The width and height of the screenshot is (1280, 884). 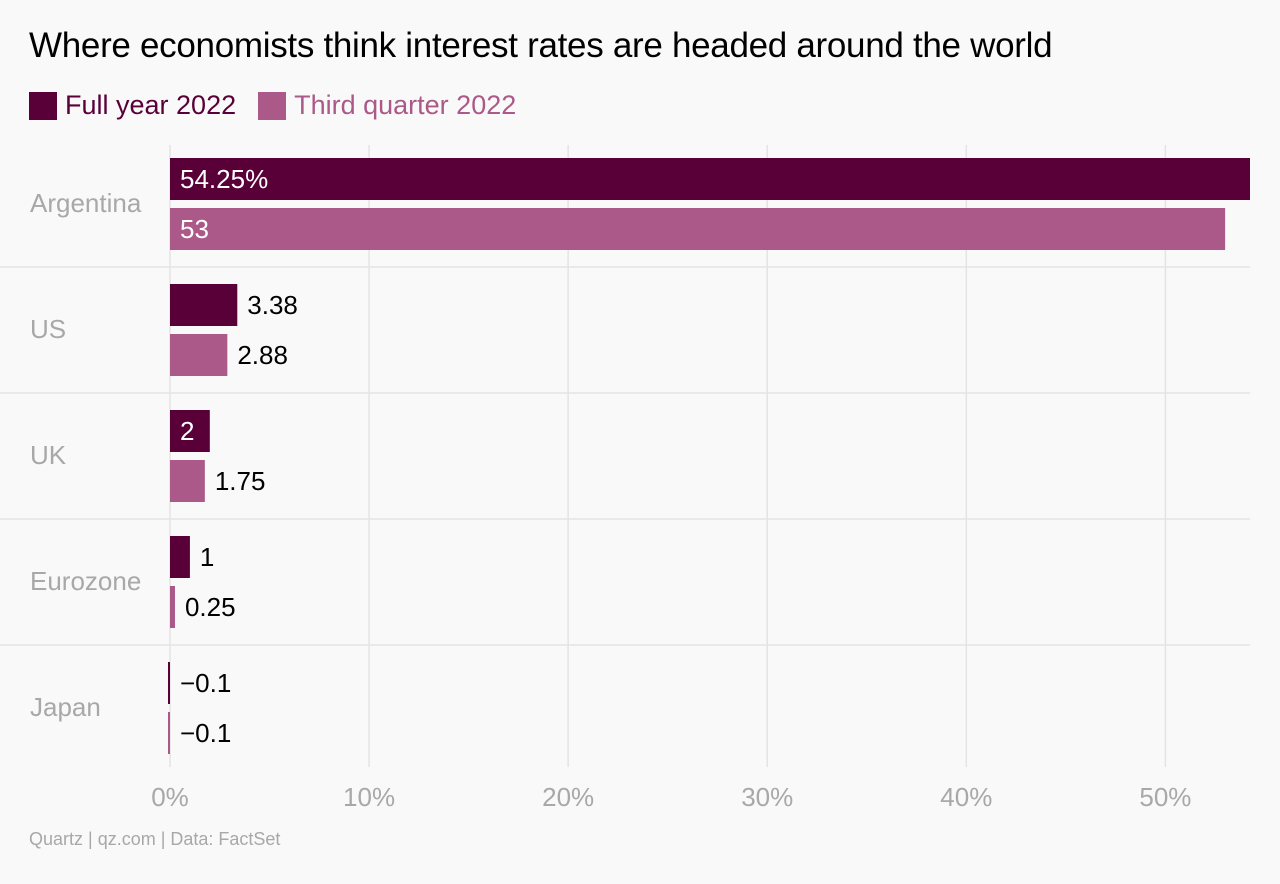 What do you see at coordinates (272, 105) in the screenshot?
I see `legend-swatch-third-quarter` at bounding box center [272, 105].